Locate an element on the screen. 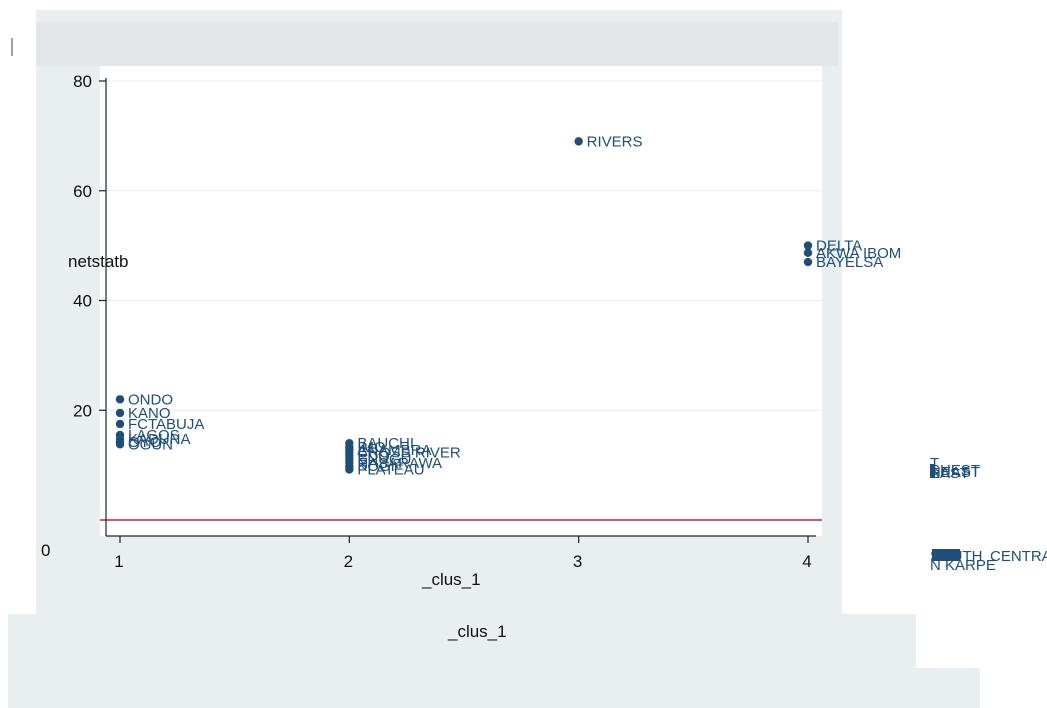 The height and width of the screenshot is (708, 1047). point-label: OYO is located at coordinates (144, 442).